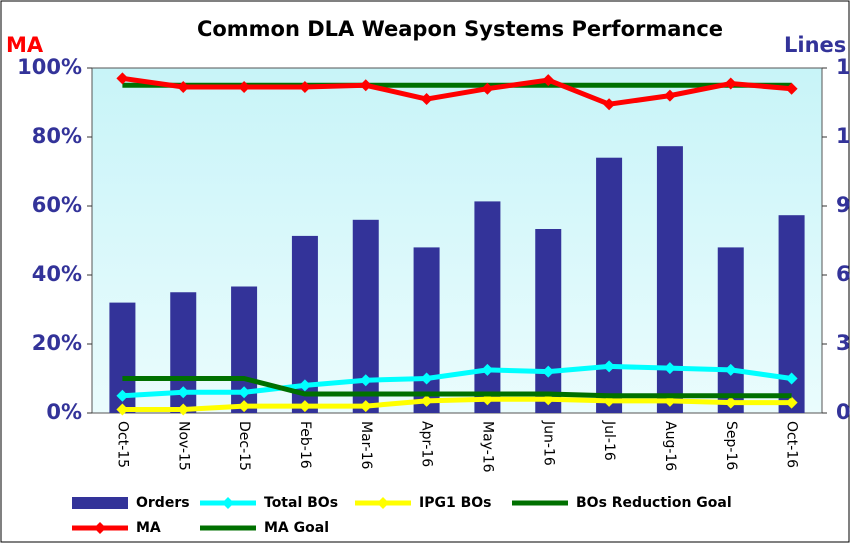 Image resolution: width=850 pixels, height=543 pixels. What do you see at coordinates (815, 45) in the screenshot?
I see `y2-axis-title: Lines` at bounding box center [815, 45].